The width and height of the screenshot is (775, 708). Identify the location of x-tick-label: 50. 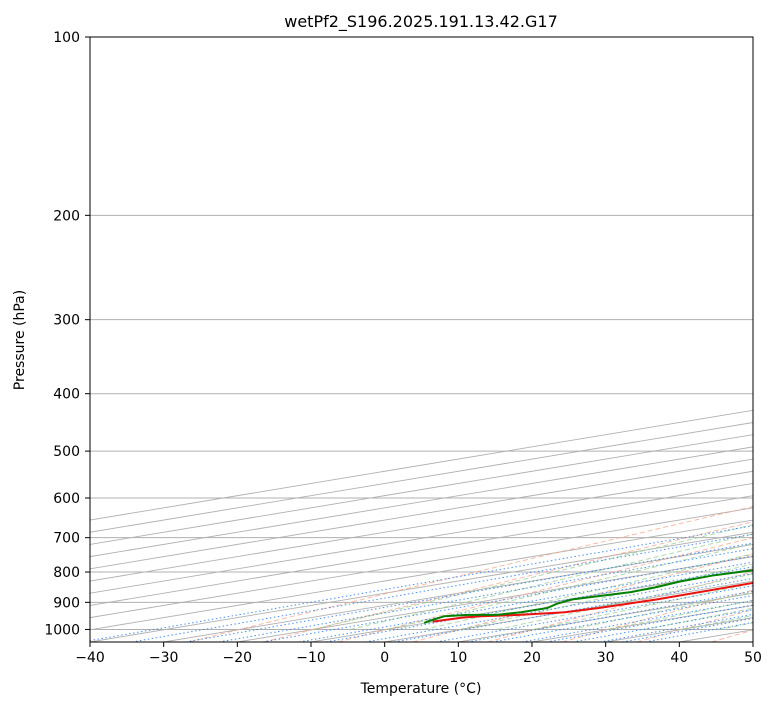
(753, 658).